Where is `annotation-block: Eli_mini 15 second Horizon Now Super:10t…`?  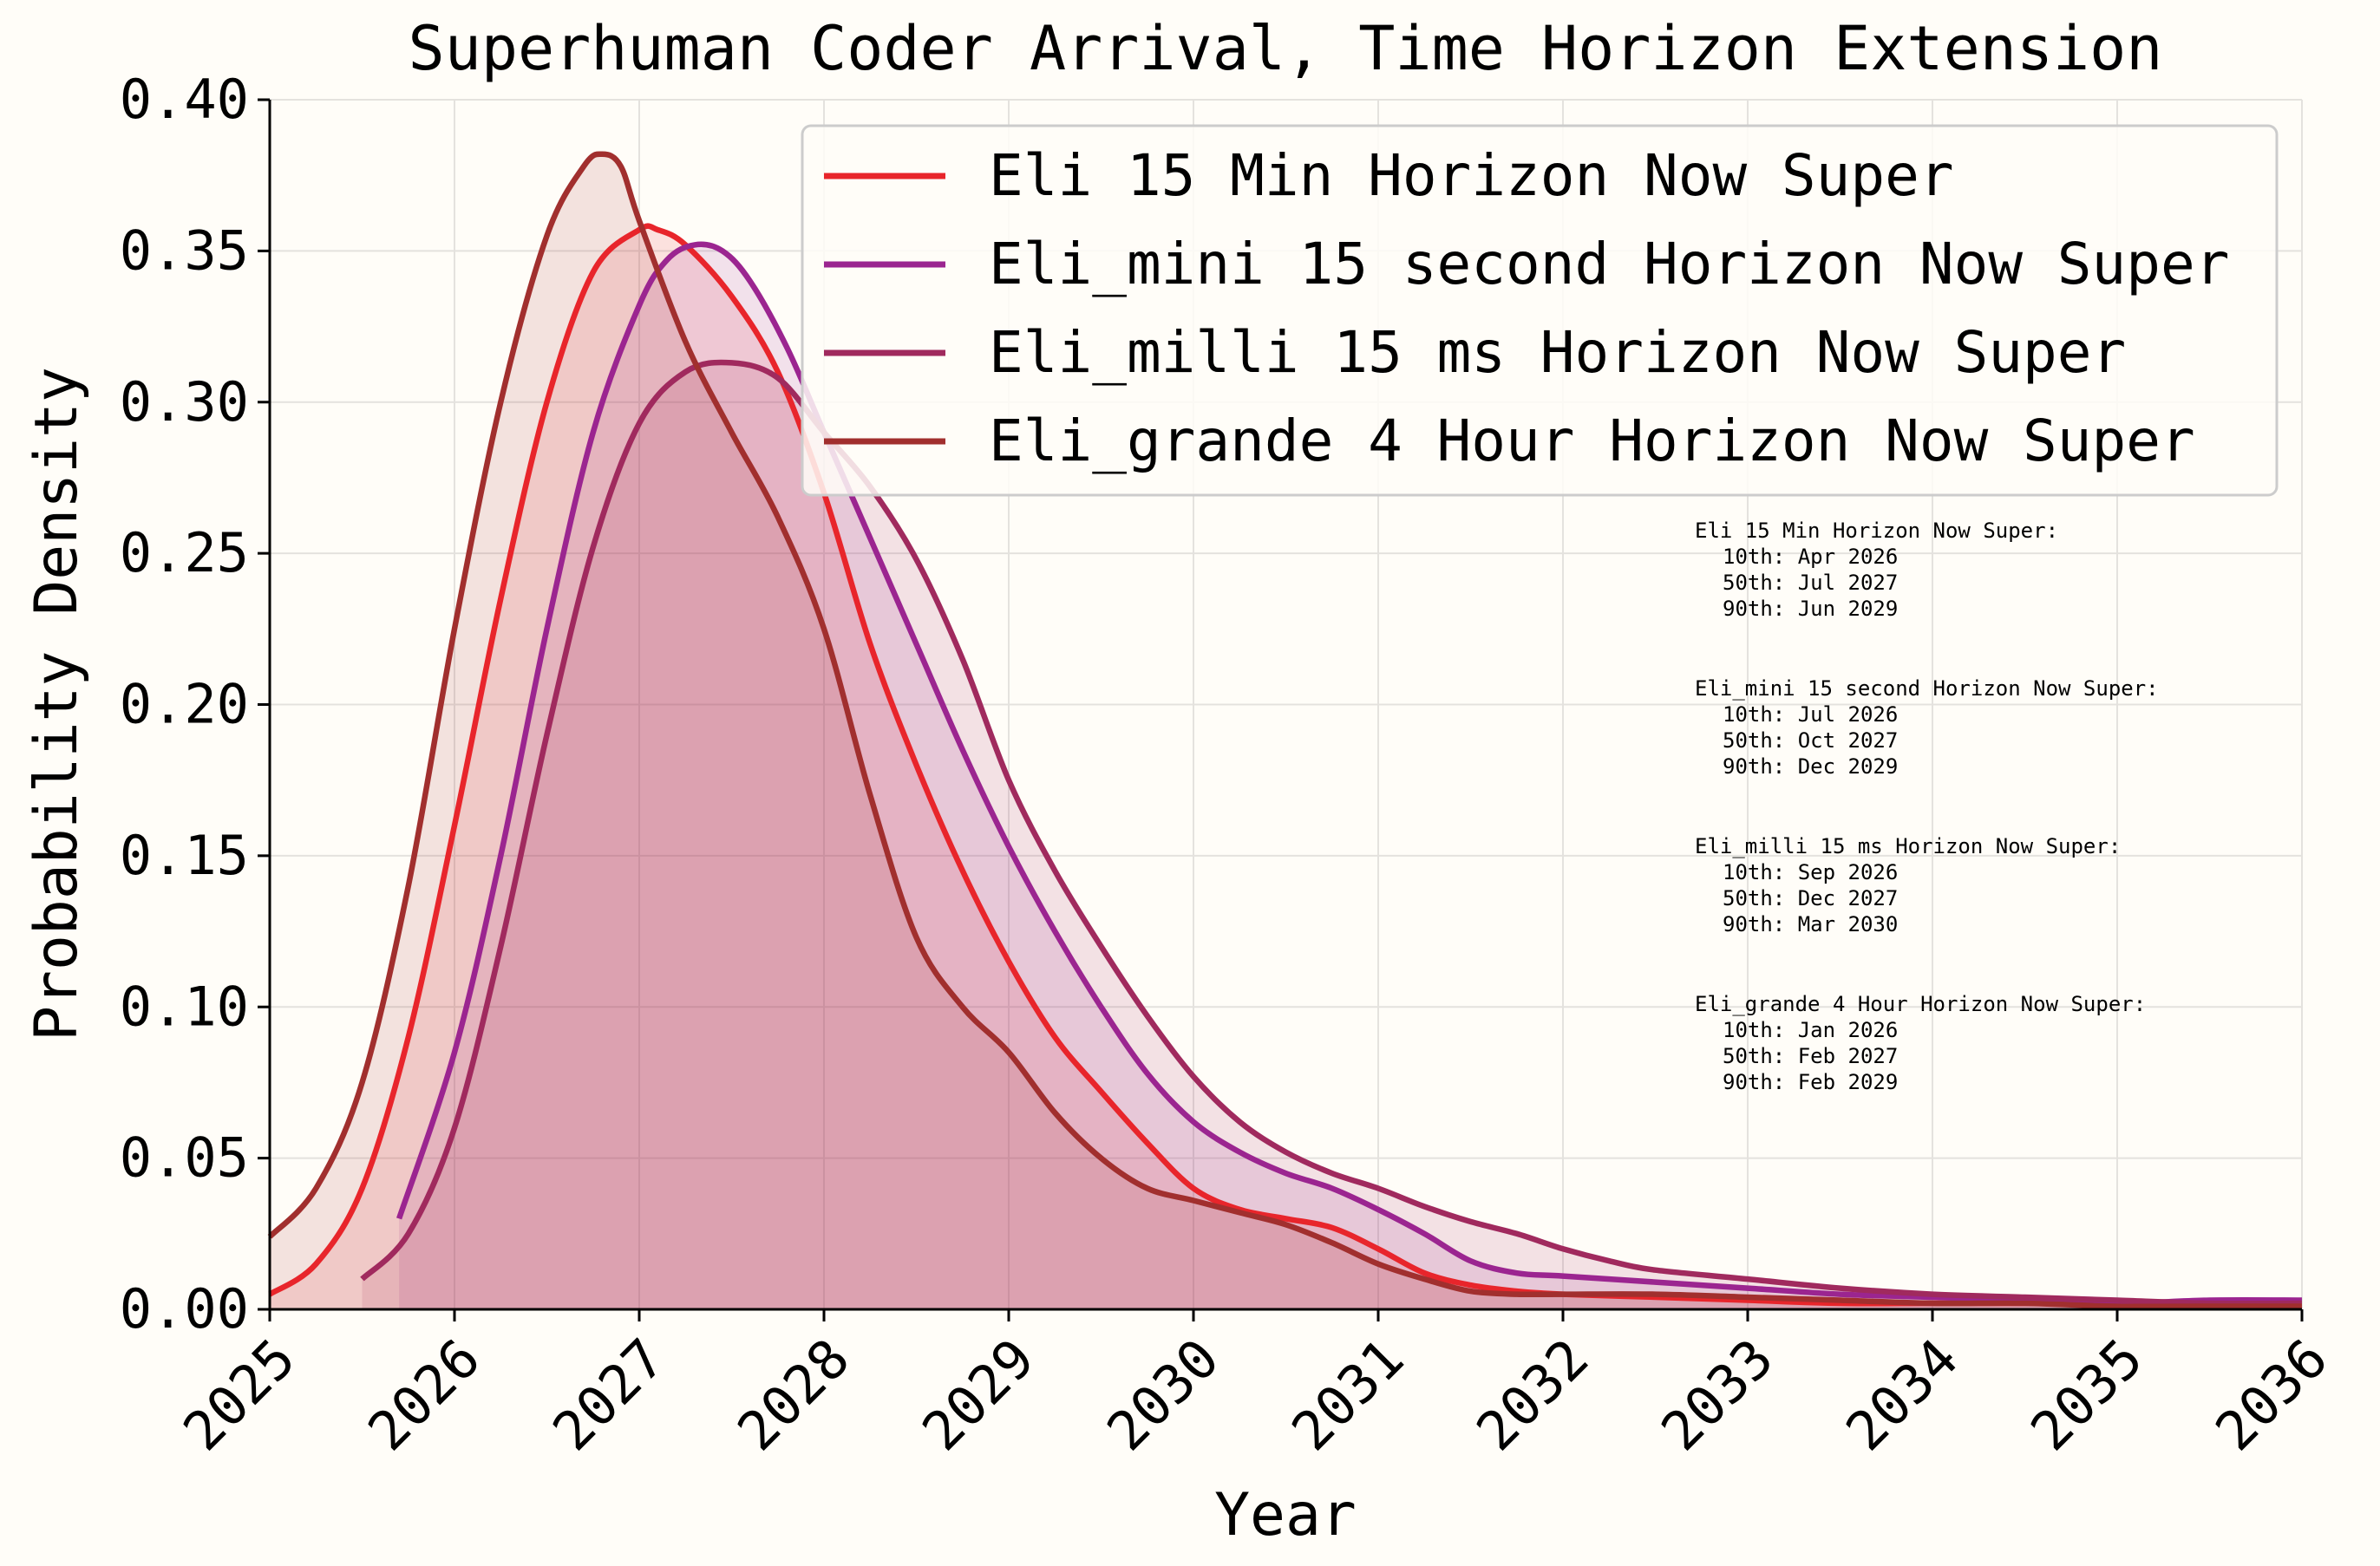
annotation-block: Eli_mini 15 second Horizon Now Super:10t… is located at coordinates (1927, 727).